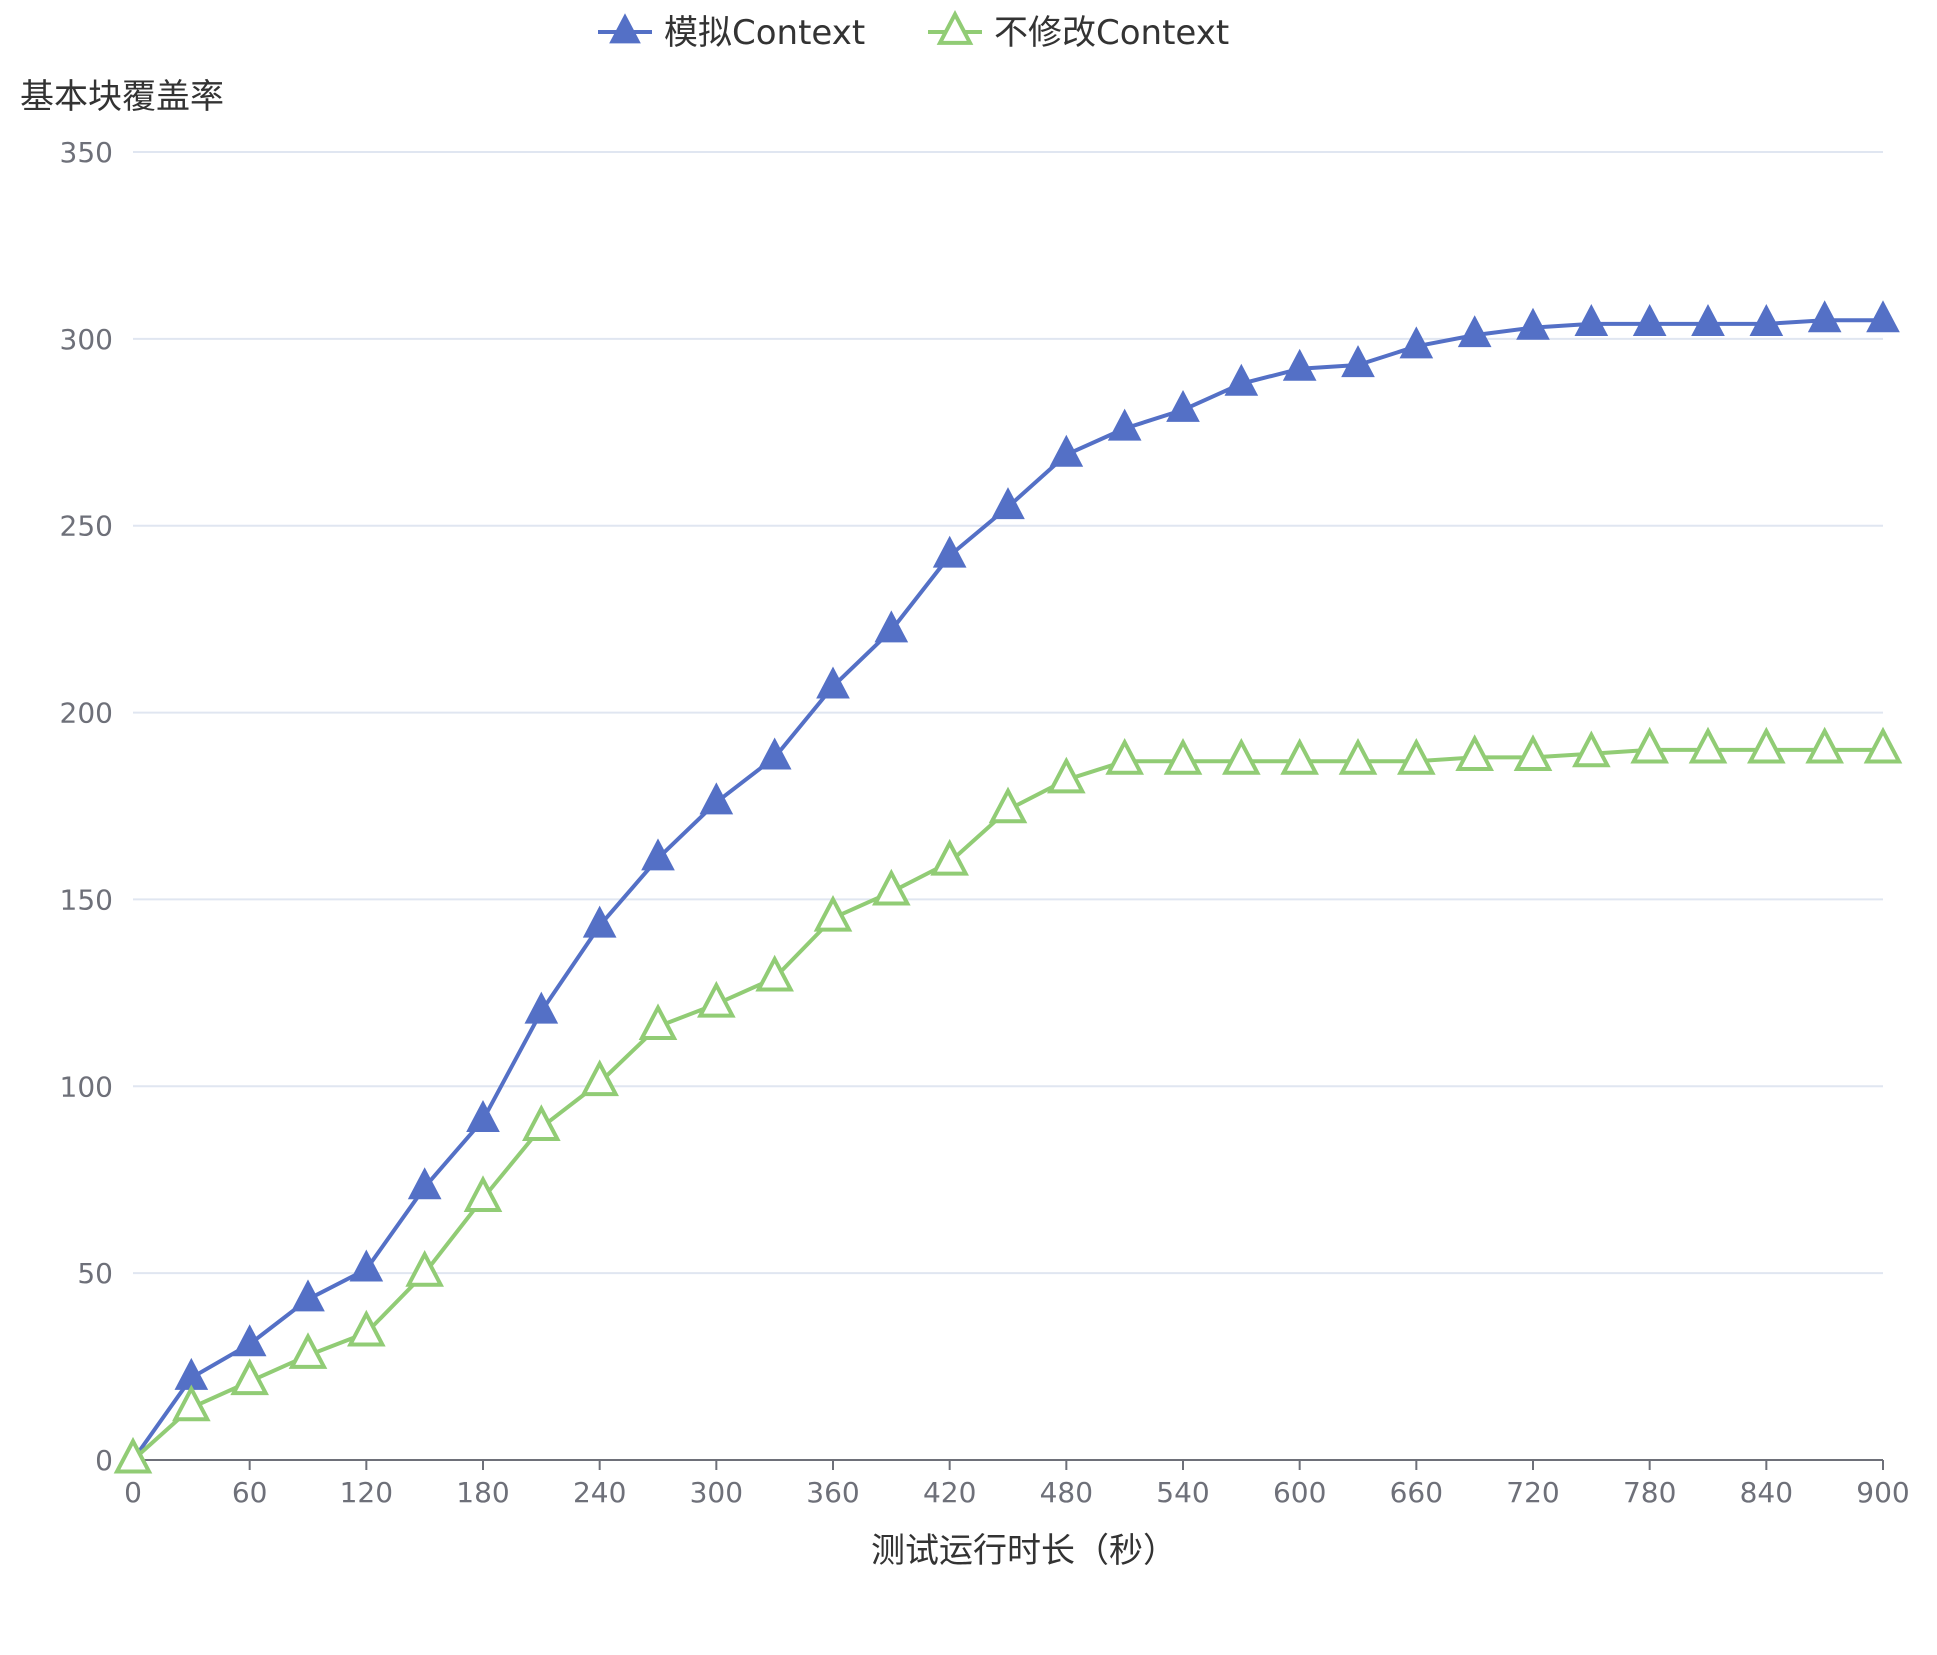 This screenshot has width=1937, height=1655. What do you see at coordinates (1882, 1492) in the screenshot?
I see `x-tick-label: 900` at bounding box center [1882, 1492].